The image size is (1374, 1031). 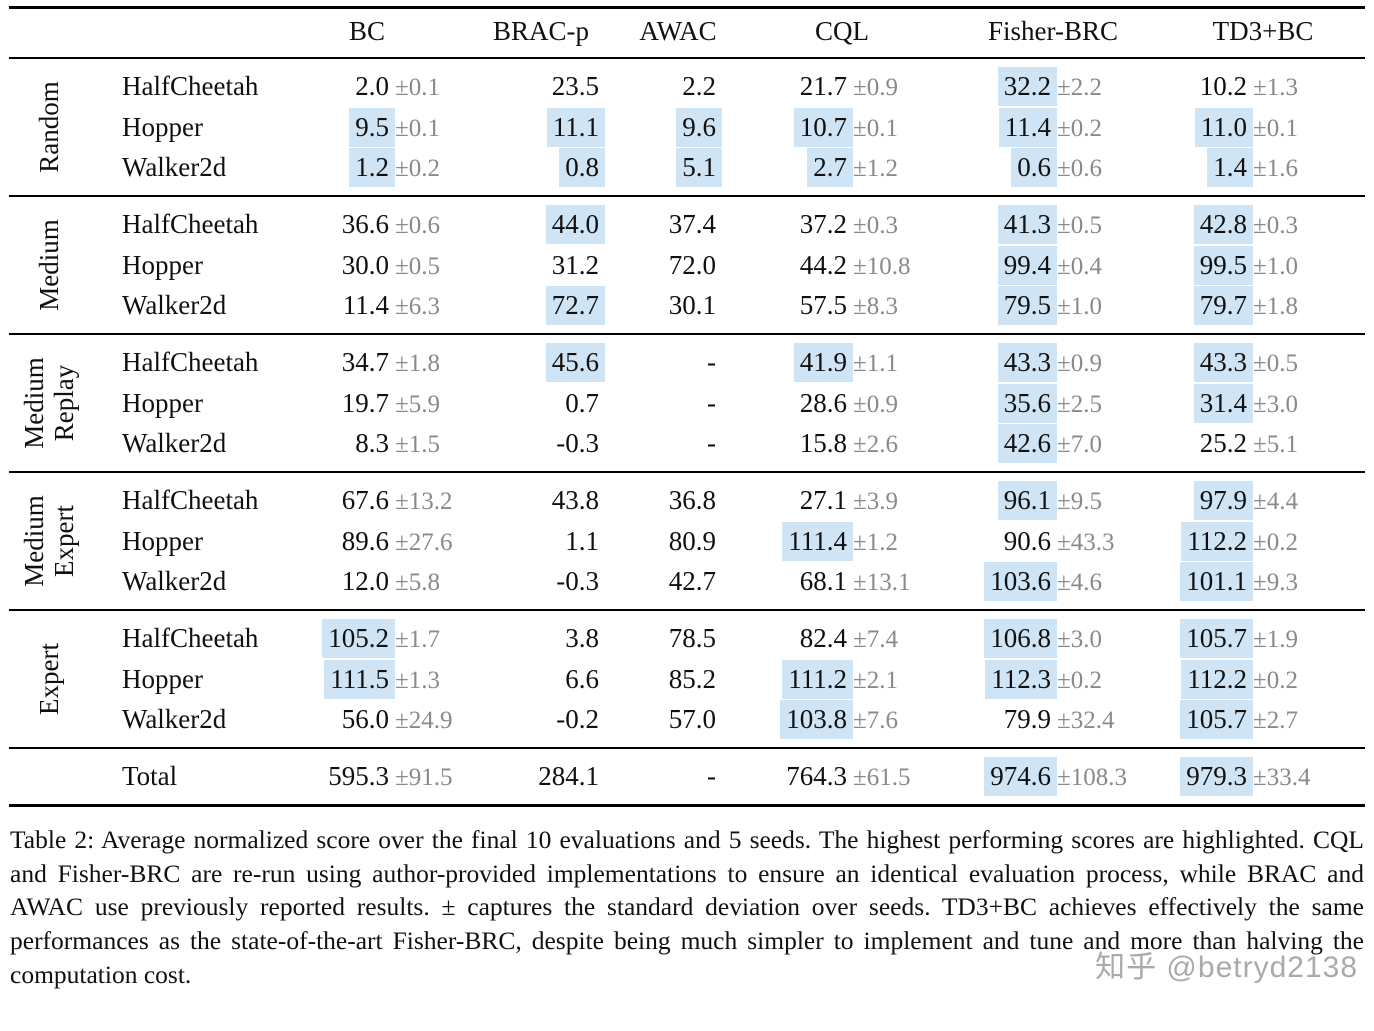 What do you see at coordinates (1217, 541) in the screenshot?
I see `score-value-highlighted: 112.2` at bounding box center [1217, 541].